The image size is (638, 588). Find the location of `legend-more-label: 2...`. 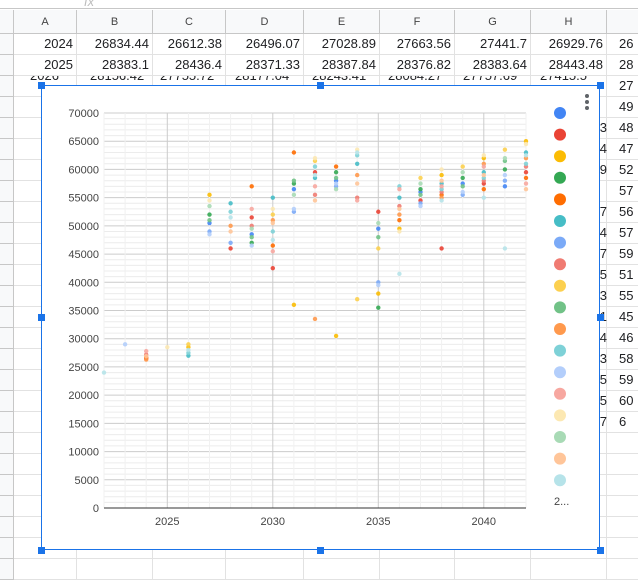

legend-more-label: 2... is located at coordinates (561, 502).